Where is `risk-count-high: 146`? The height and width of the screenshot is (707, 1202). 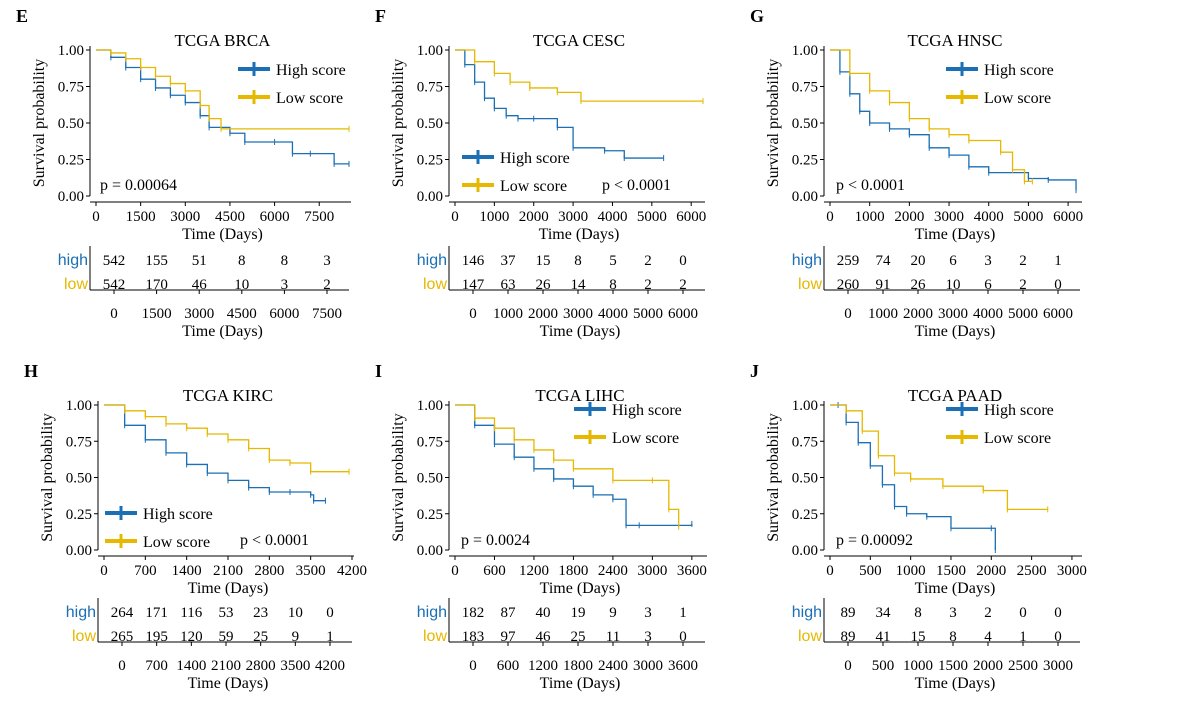 risk-count-high: 146 is located at coordinates (473, 261).